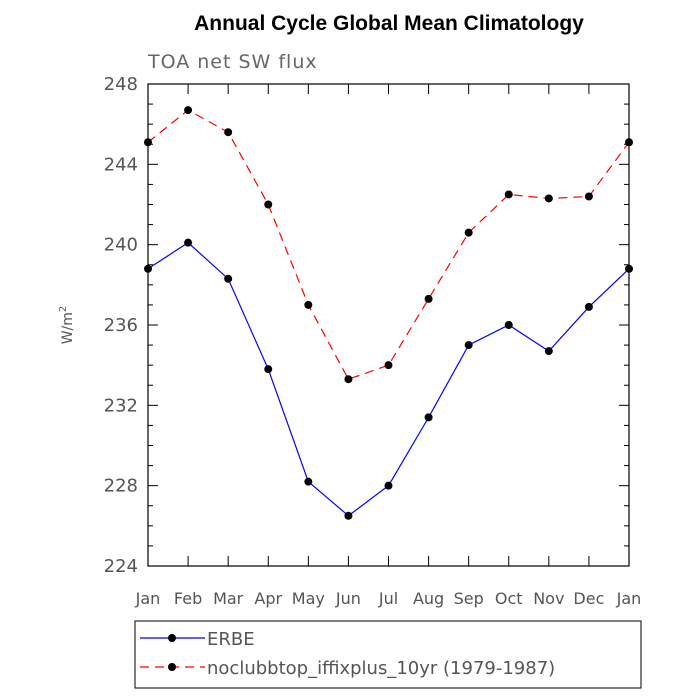 The width and height of the screenshot is (700, 700). Describe the element at coordinates (381, 668) in the screenshot. I see `legend-label-1: noclubbtop_iffixplus_10yr (1979-1987)` at that location.